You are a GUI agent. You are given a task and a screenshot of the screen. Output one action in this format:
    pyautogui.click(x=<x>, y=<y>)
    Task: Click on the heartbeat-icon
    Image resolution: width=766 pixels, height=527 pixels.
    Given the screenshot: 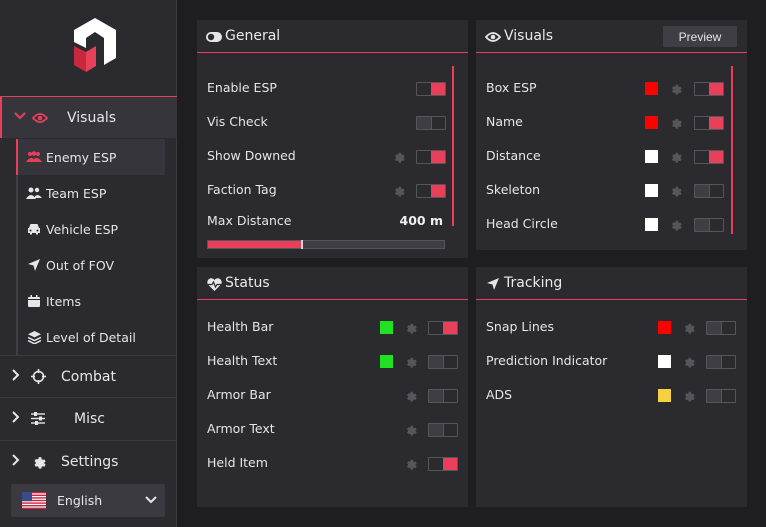 What is the action you would take?
    pyautogui.click(x=214, y=284)
    